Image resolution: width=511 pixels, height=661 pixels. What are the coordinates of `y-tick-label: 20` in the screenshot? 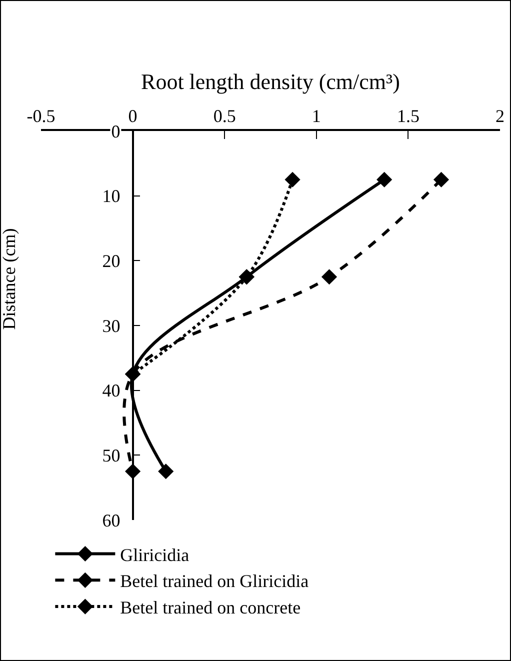 It's located at (111, 260).